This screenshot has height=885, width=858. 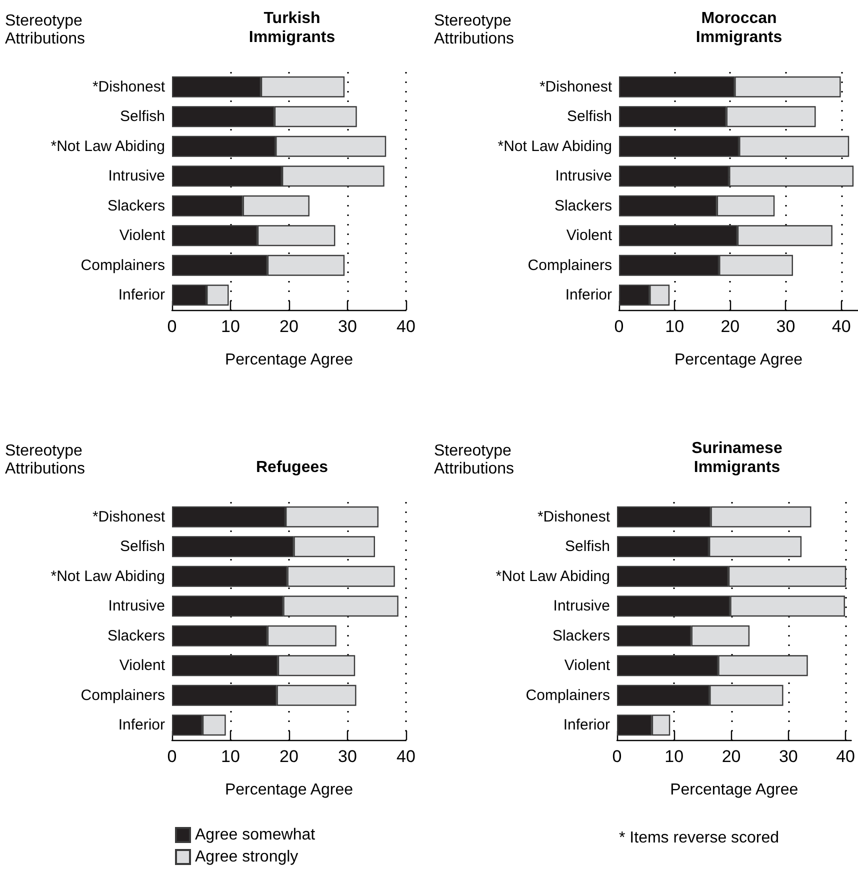 I want to click on legend-label: Agree somewhat, so click(x=255, y=835).